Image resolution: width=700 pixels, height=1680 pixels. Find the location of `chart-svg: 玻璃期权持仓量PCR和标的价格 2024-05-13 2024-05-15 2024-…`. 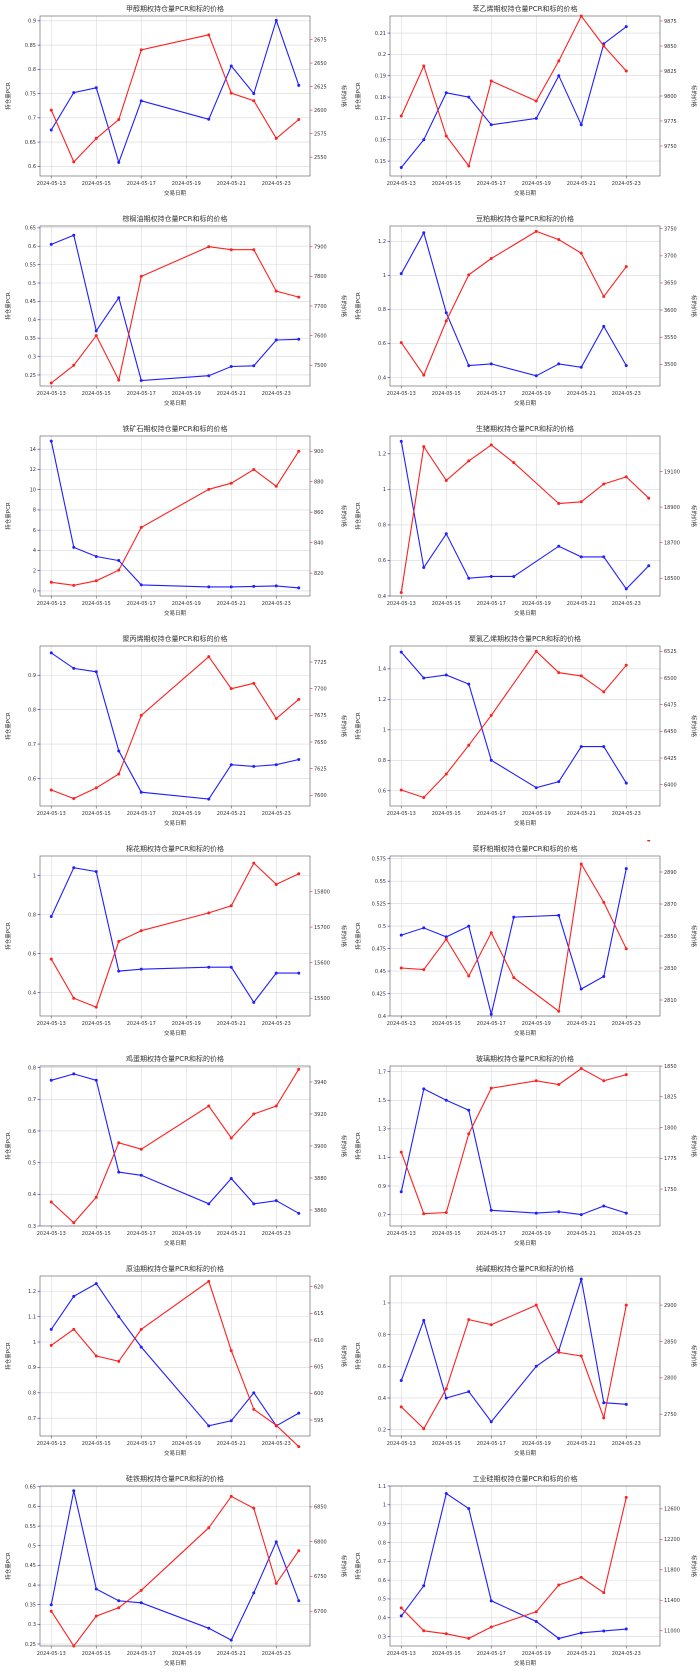

chart-svg: 玻璃期权持仓量PCR和标的价格 2024-05-13 2024-05-15 2024-… is located at coordinates (526, 1150).